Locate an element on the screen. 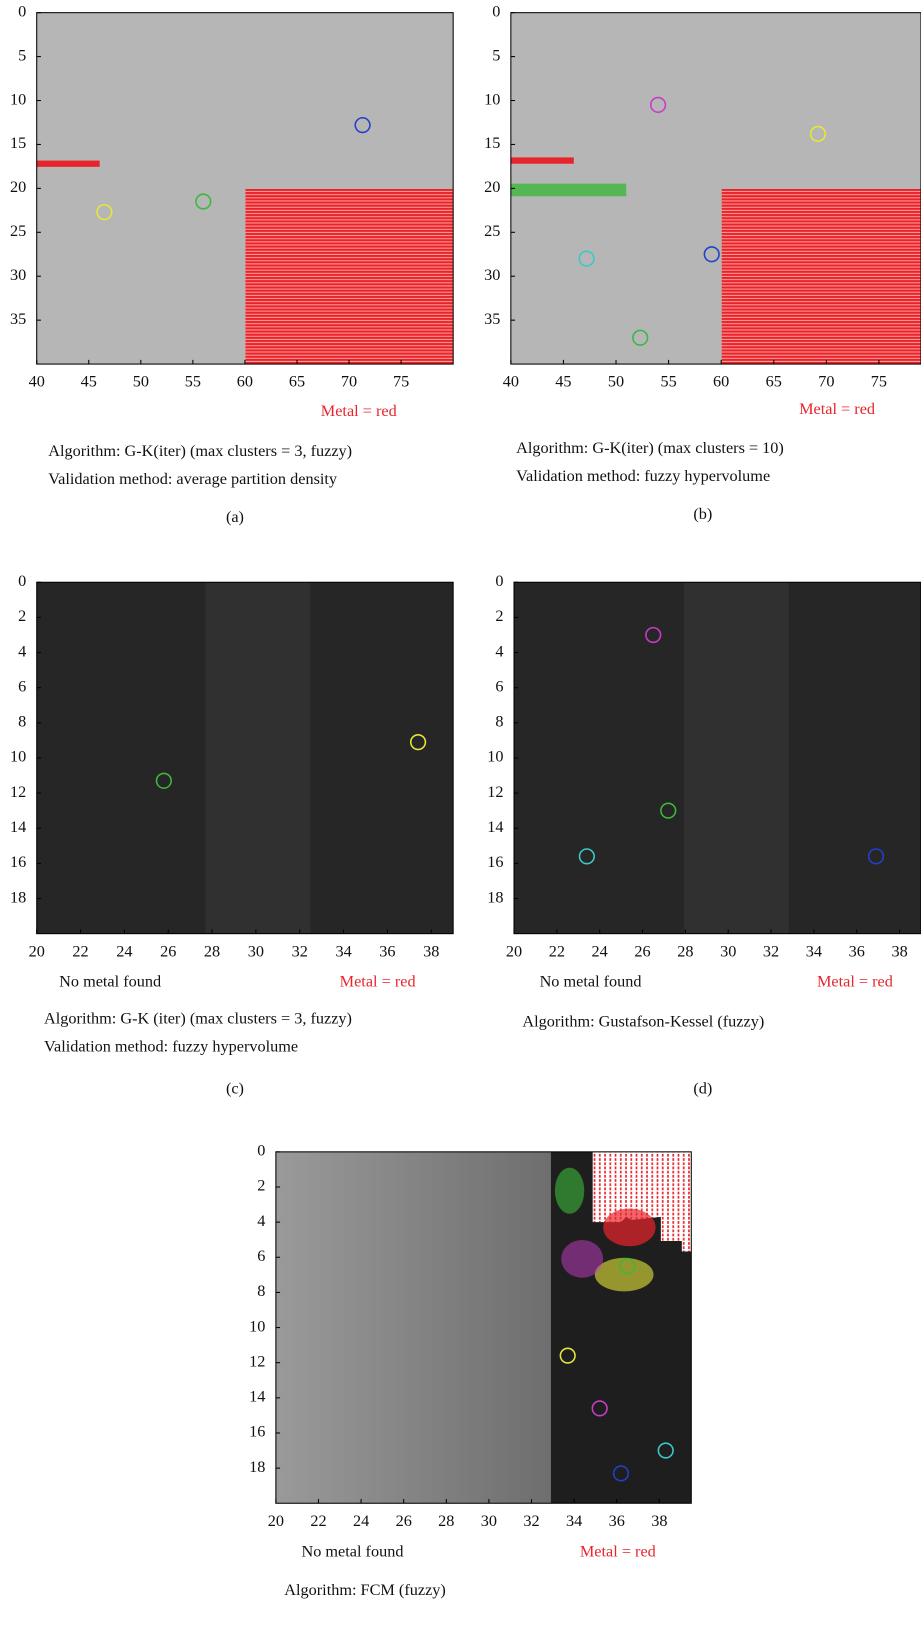 The width and height of the screenshot is (921, 1651). y-tick-label: 2 is located at coordinates (261, 1186).